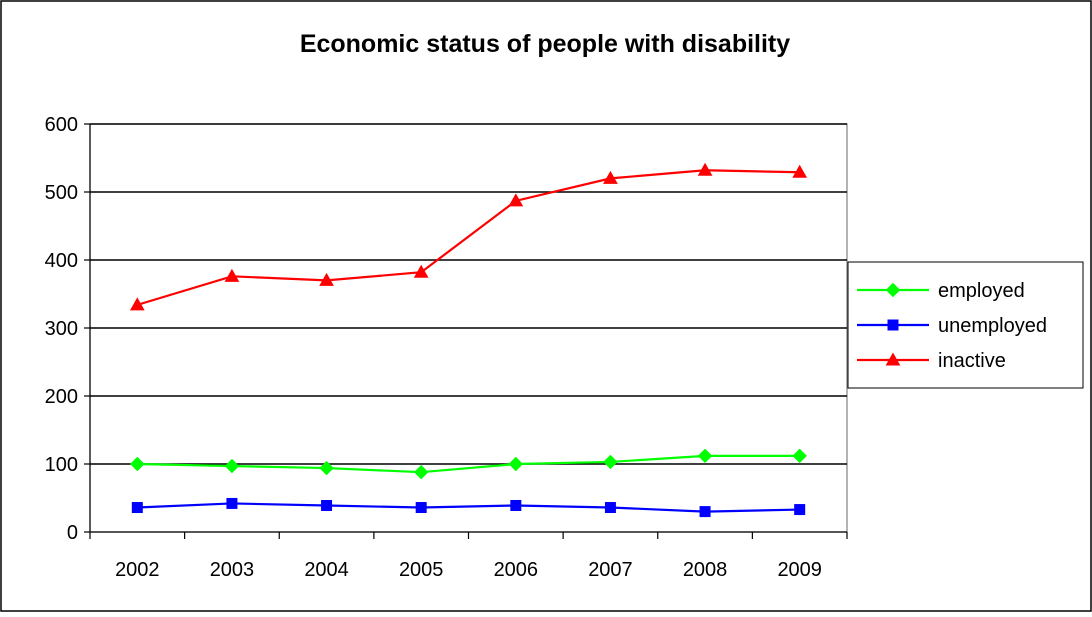  I want to click on y-tick-label: 0, so click(72, 533).